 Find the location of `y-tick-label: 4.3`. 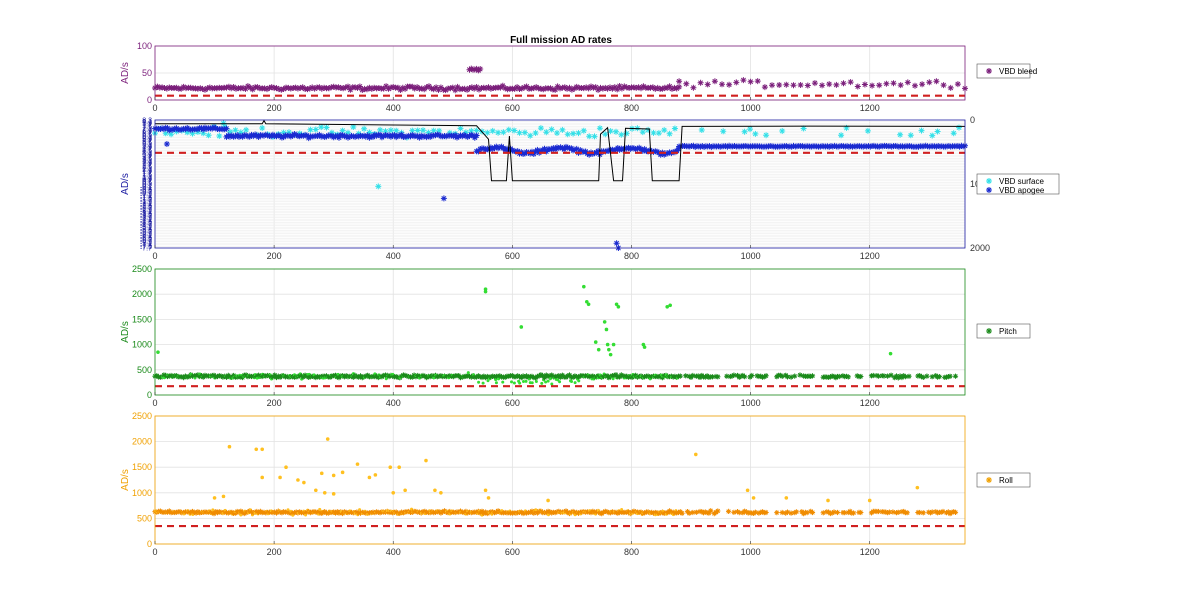

y-tick-label: 4.3 is located at coordinates (147, 153).